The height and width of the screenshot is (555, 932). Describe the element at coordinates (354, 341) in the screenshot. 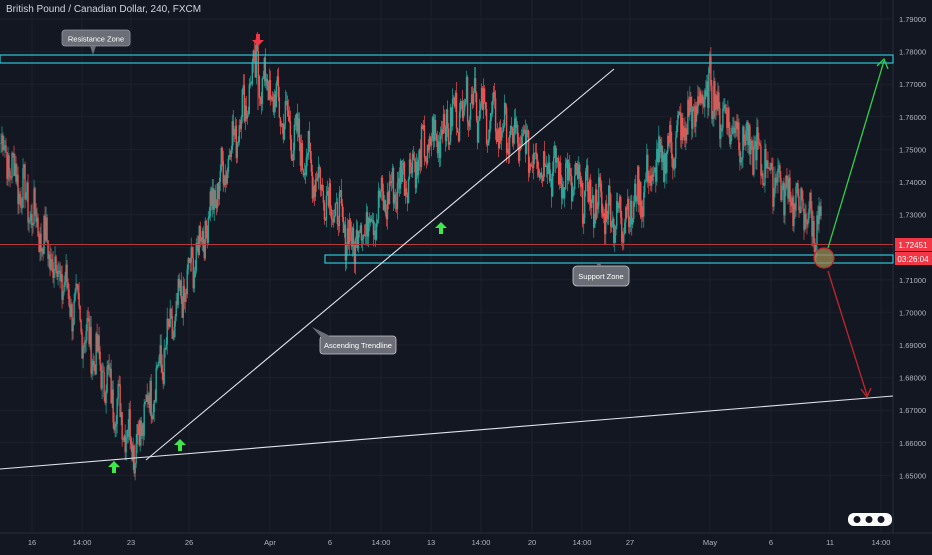

I see `ascending-trendline-callout: Ascending Trendline` at that location.